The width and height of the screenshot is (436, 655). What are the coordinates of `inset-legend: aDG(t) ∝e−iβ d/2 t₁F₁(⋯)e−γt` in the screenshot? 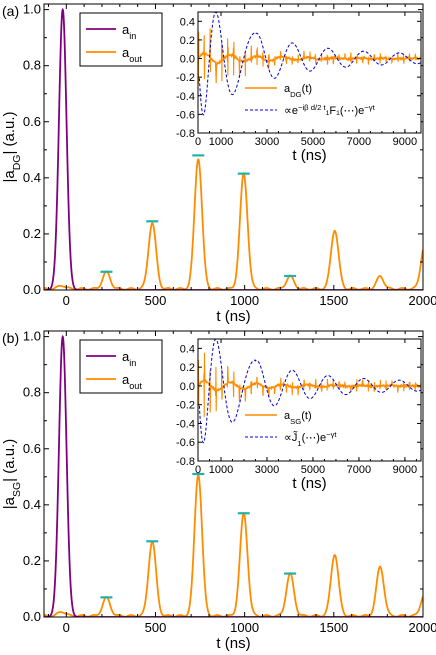 It's located at (310, 100).